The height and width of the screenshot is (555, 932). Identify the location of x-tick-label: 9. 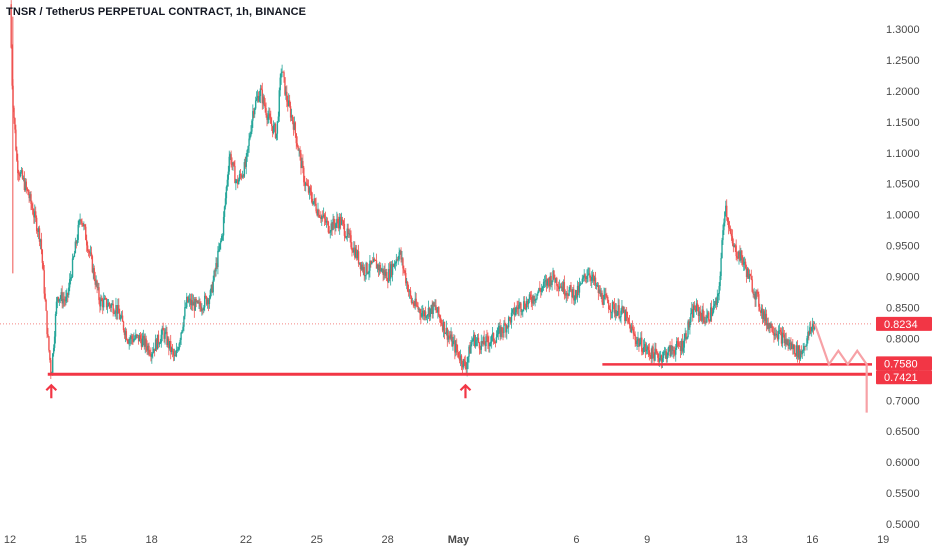
(647, 540).